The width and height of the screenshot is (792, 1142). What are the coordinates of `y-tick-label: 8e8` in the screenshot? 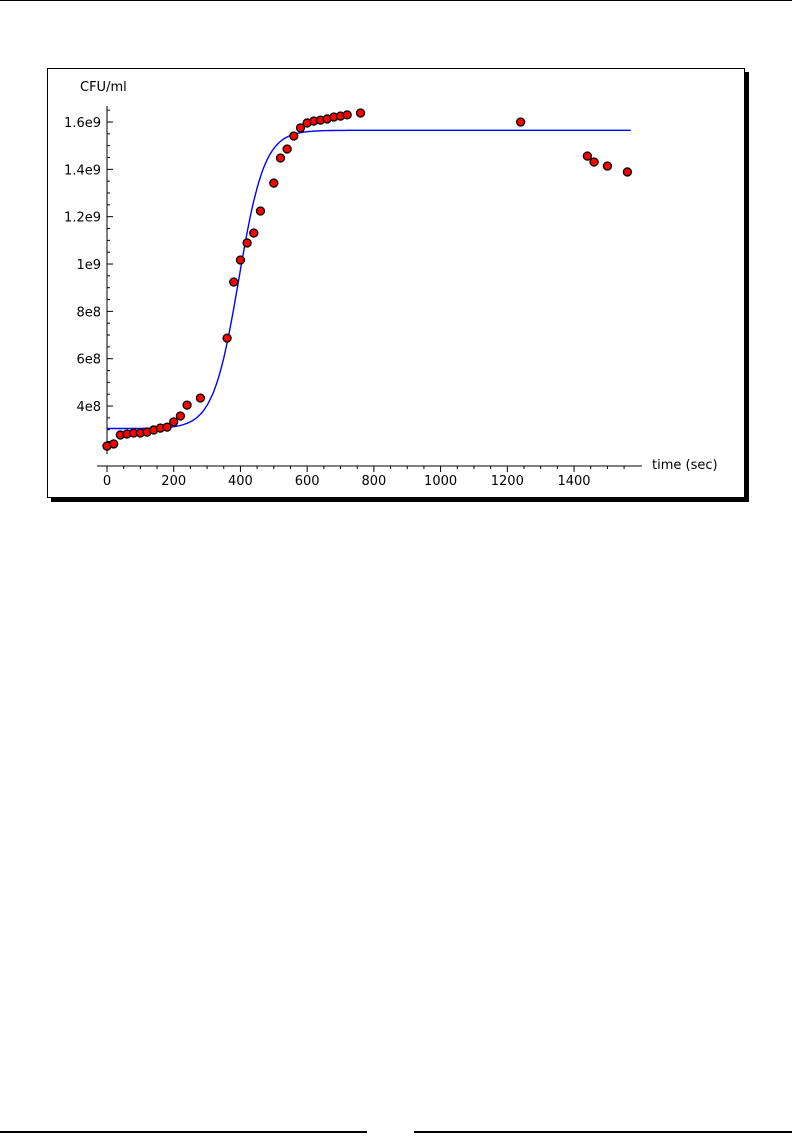 It's located at (88, 312).